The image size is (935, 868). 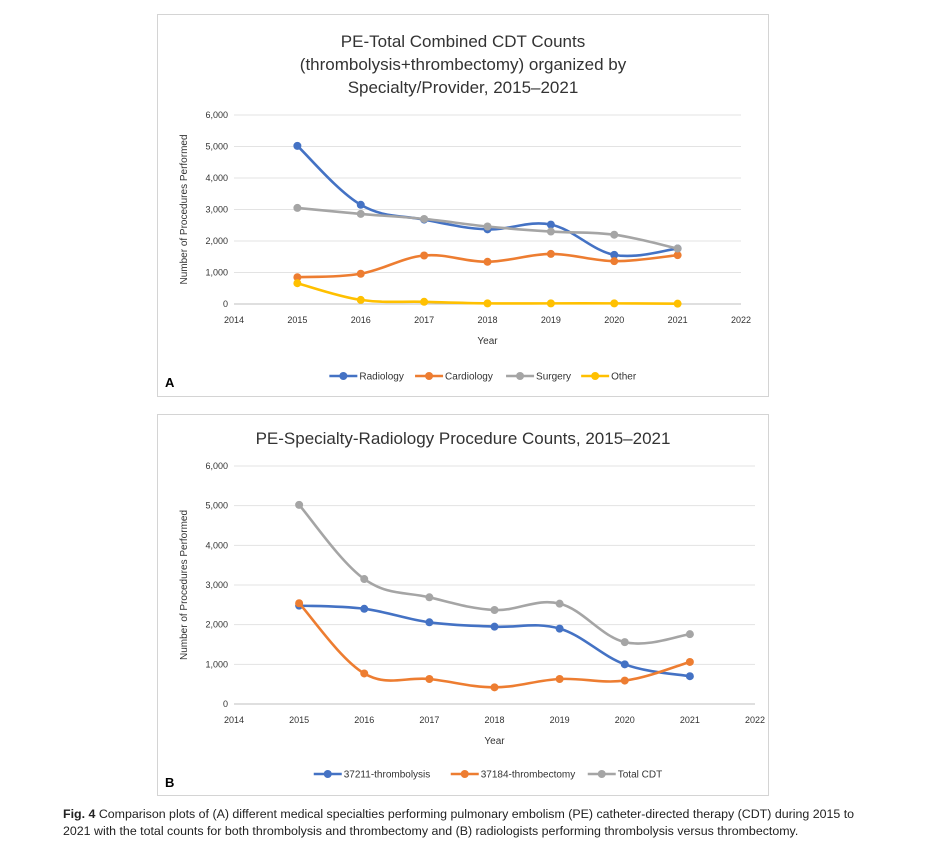 What do you see at coordinates (216, 115) in the screenshot?
I see `chart-a-y-tick-label: 6,000` at bounding box center [216, 115].